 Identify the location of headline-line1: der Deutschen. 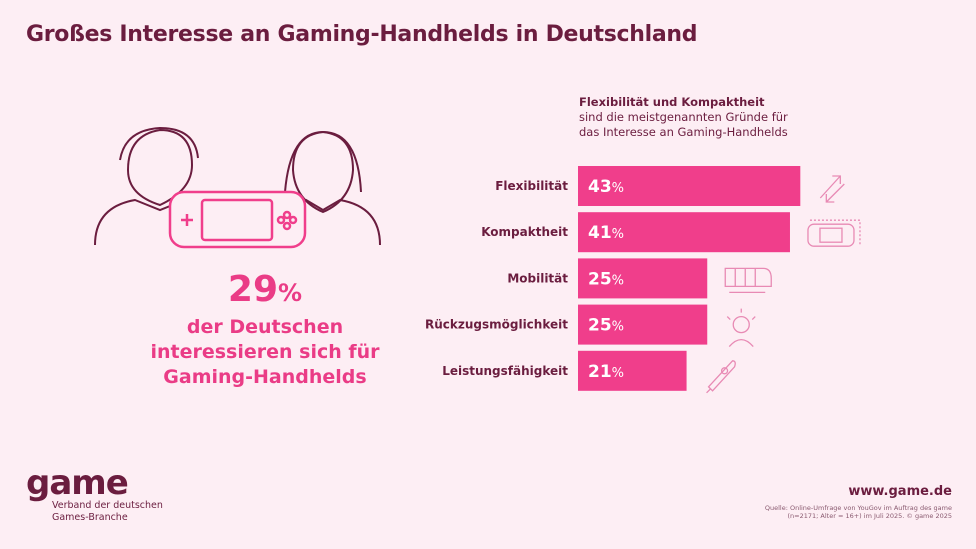
(265, 327).